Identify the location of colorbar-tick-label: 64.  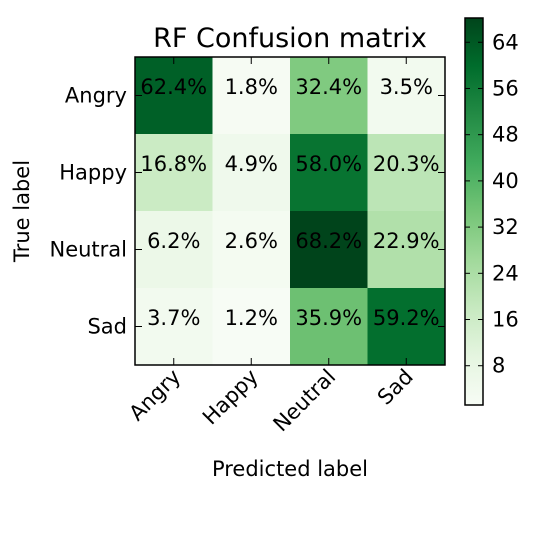
(505, 42).